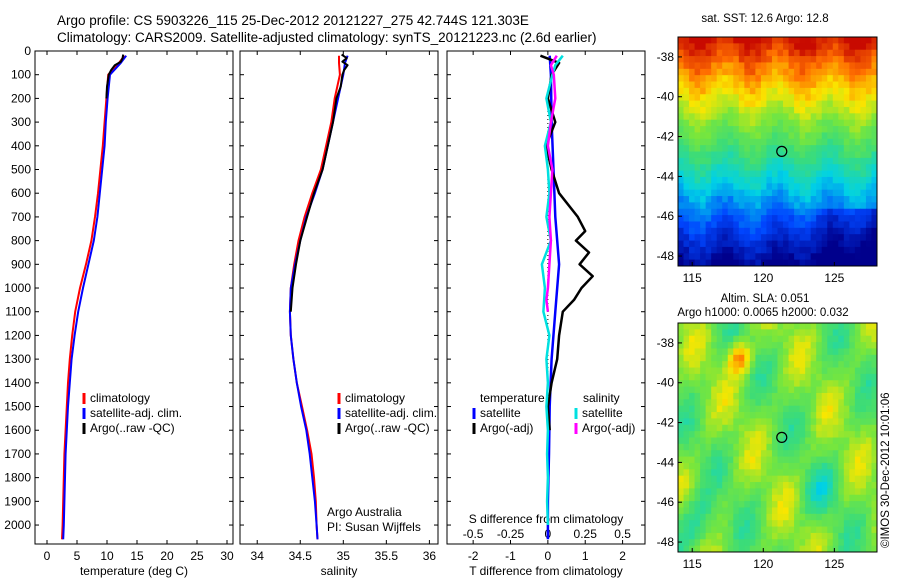  Describe the element at coordinates (548, 556) in the screenshot. I see `tdiff-tick-label: 0` at that location.